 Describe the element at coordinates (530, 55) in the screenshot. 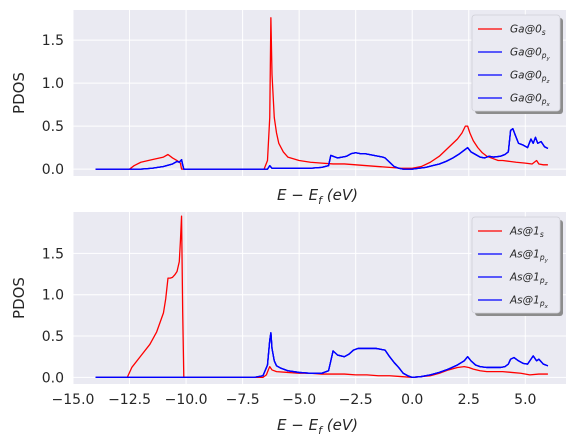

I see `legend-entry: Ga@0py` at that location.